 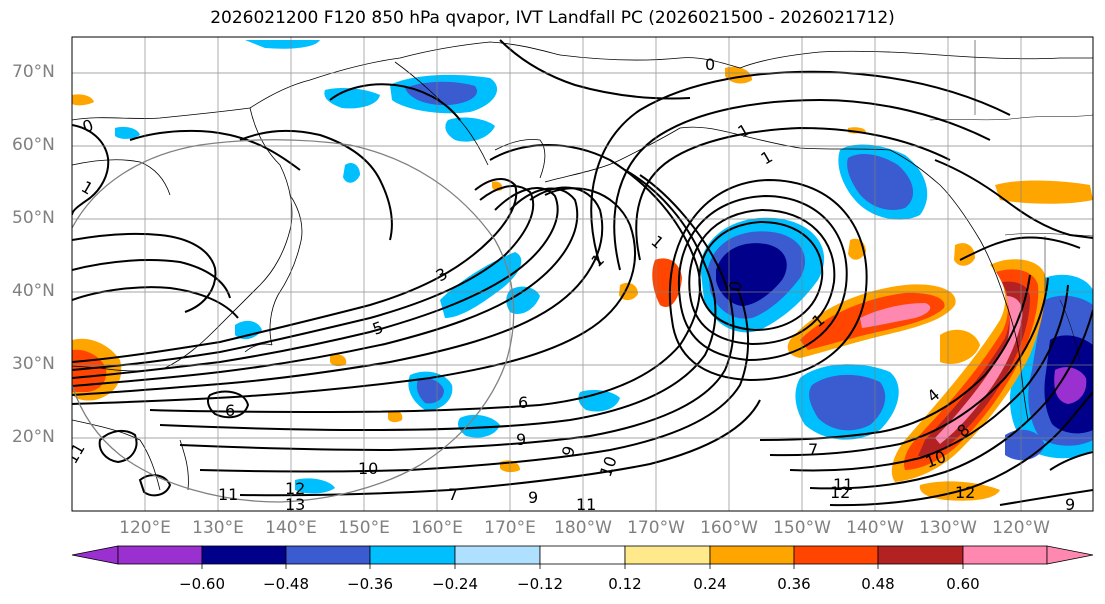 I want to click on lat-label: 50°N, so click(x=33, y=218).